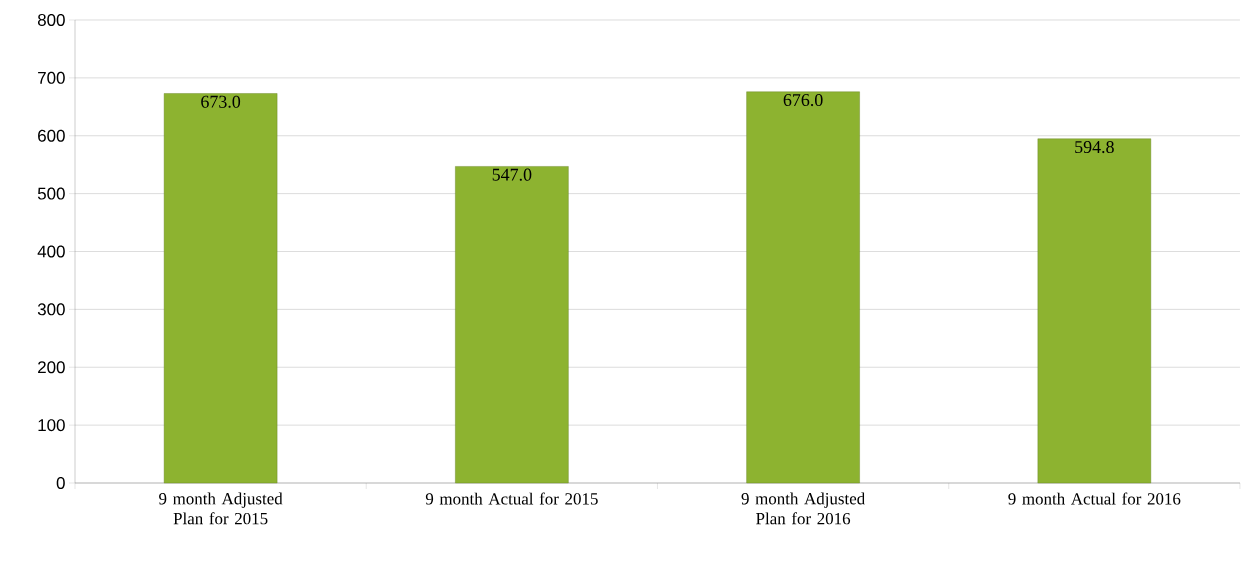 The image size is (1245, 567). I want to click on y-tick-label: 100, so click(51, 425).